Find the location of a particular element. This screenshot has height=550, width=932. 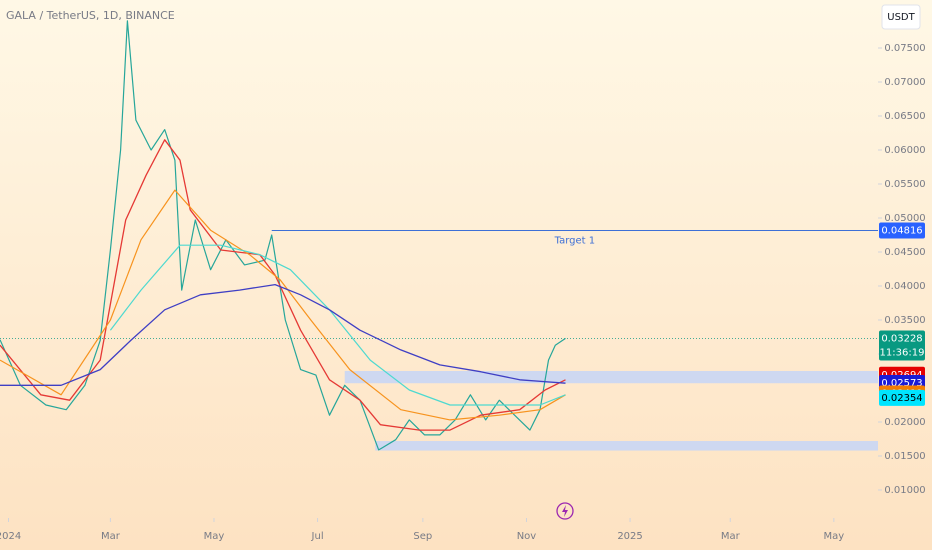

x-tick-label: Sep is located at coordinates (422, 536).